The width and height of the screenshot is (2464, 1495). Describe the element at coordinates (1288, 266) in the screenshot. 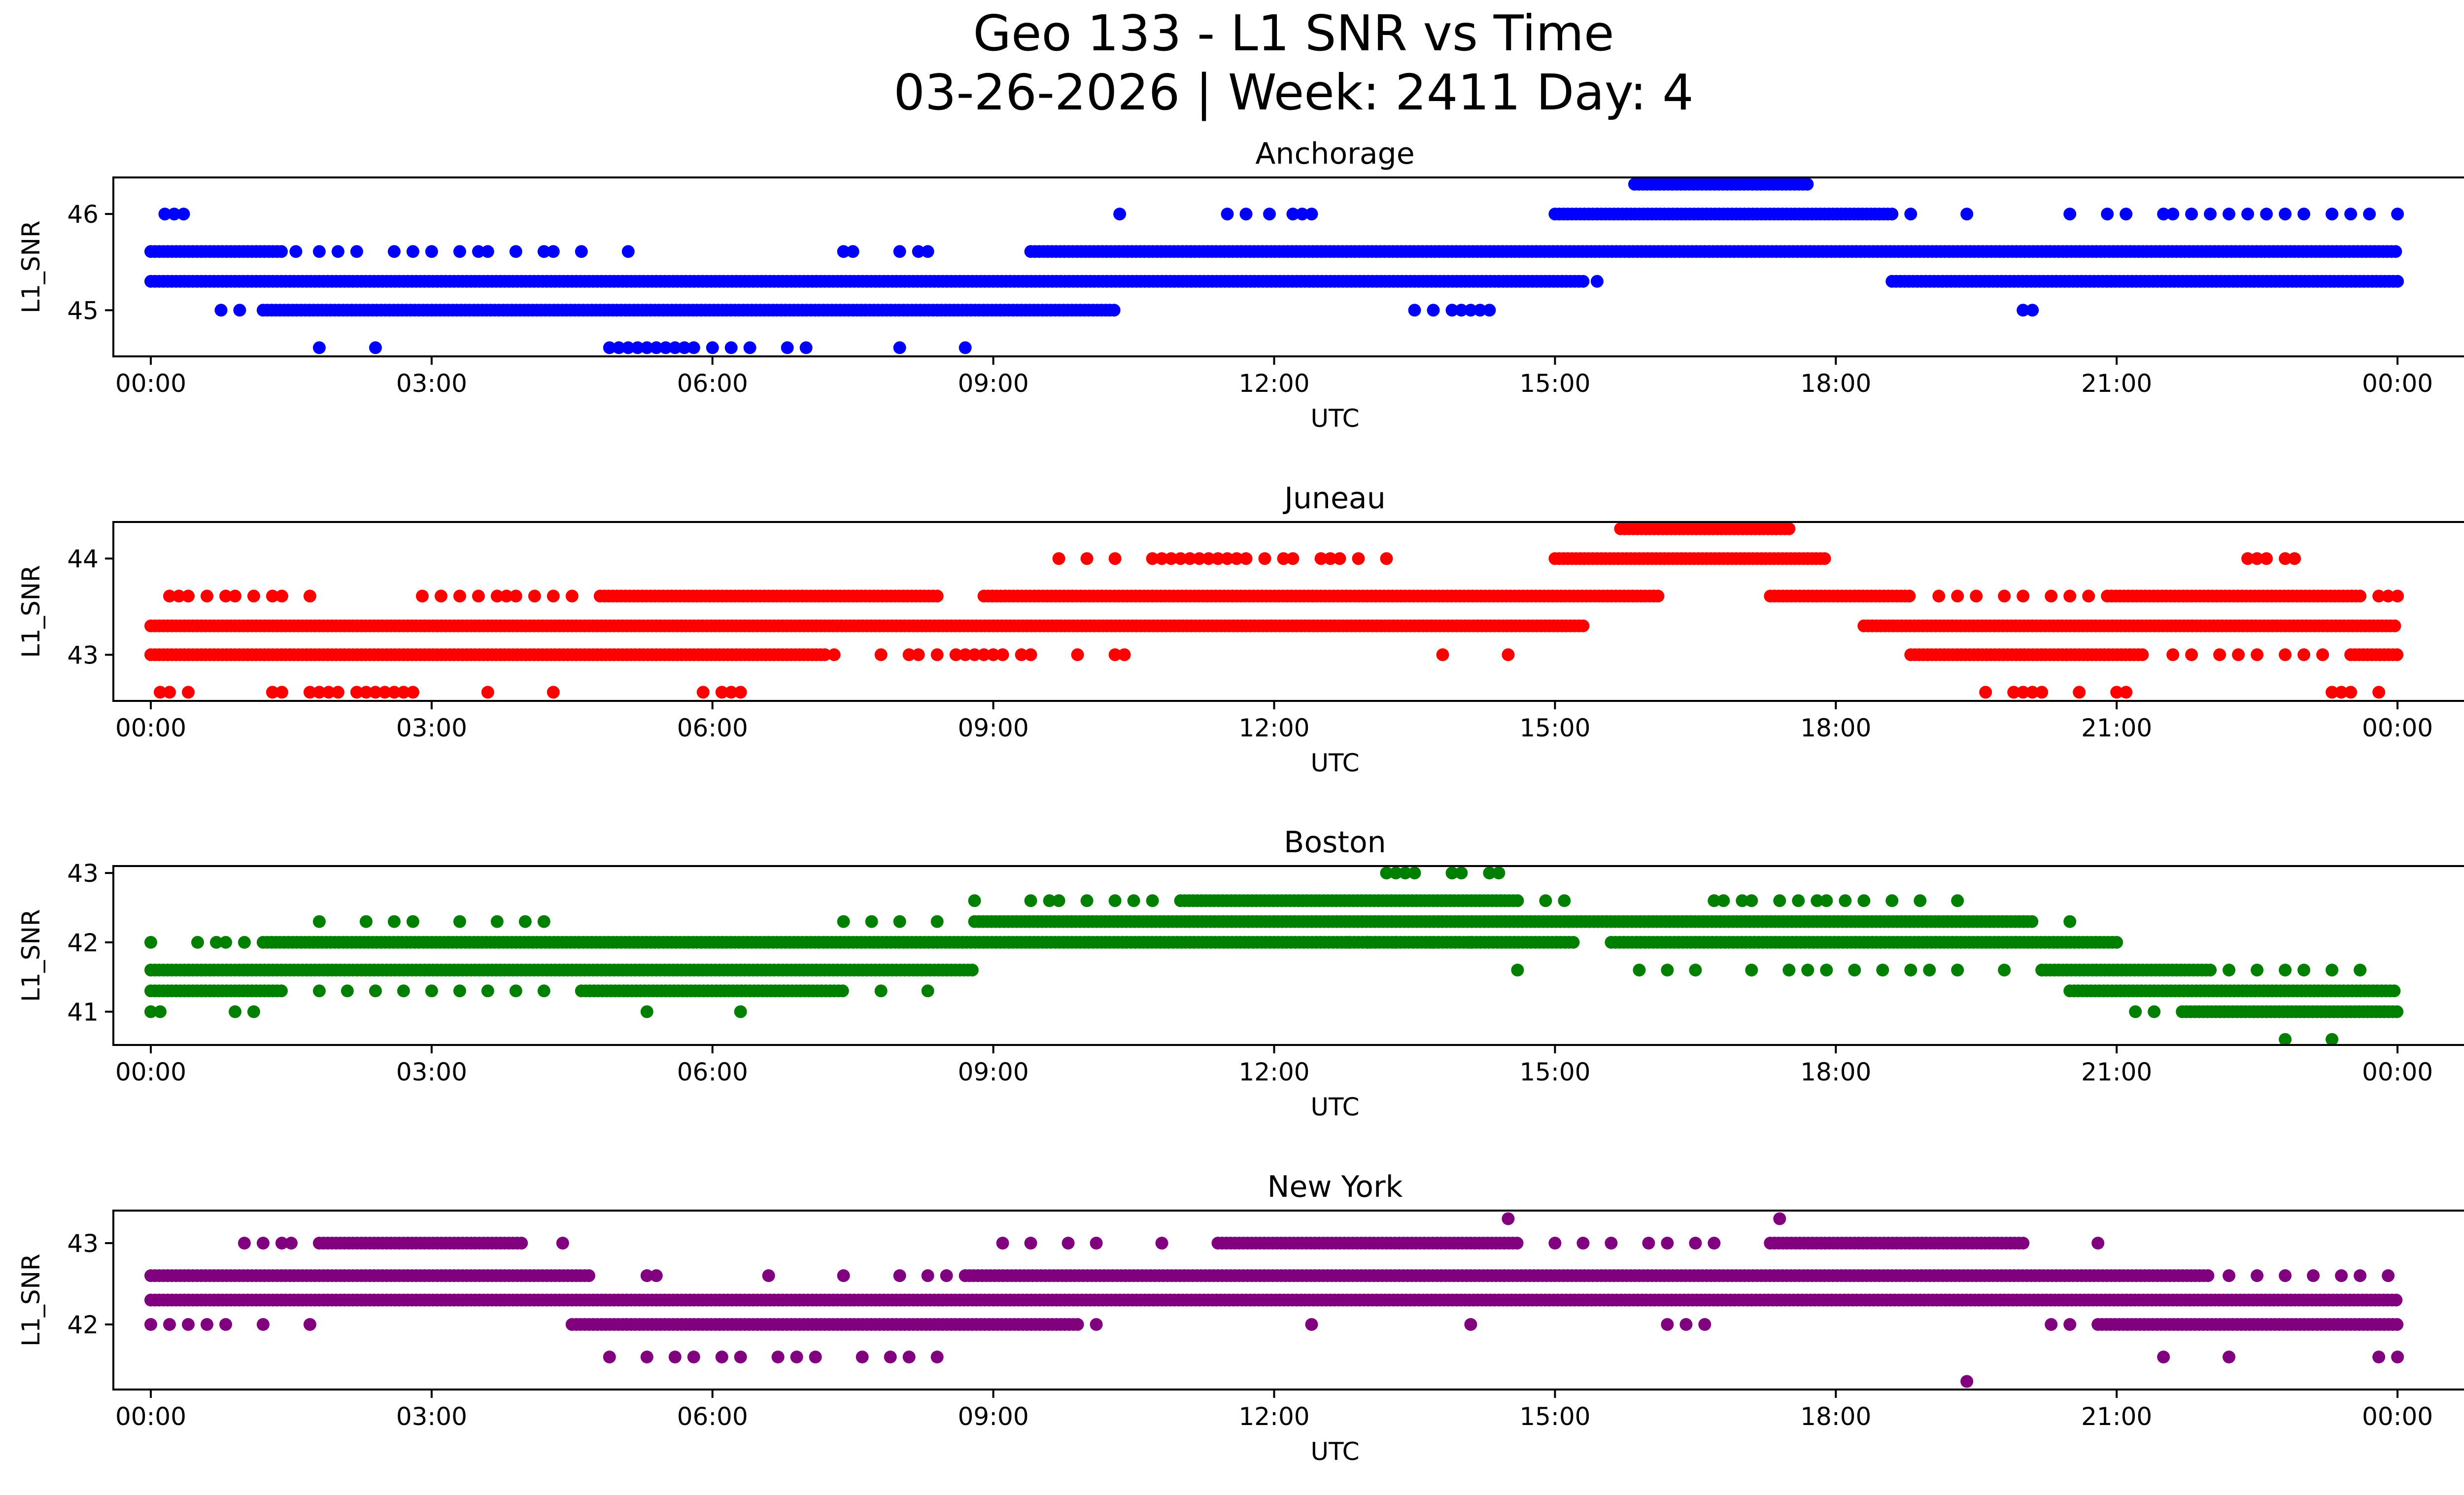

I see `axes-frame` at that location.